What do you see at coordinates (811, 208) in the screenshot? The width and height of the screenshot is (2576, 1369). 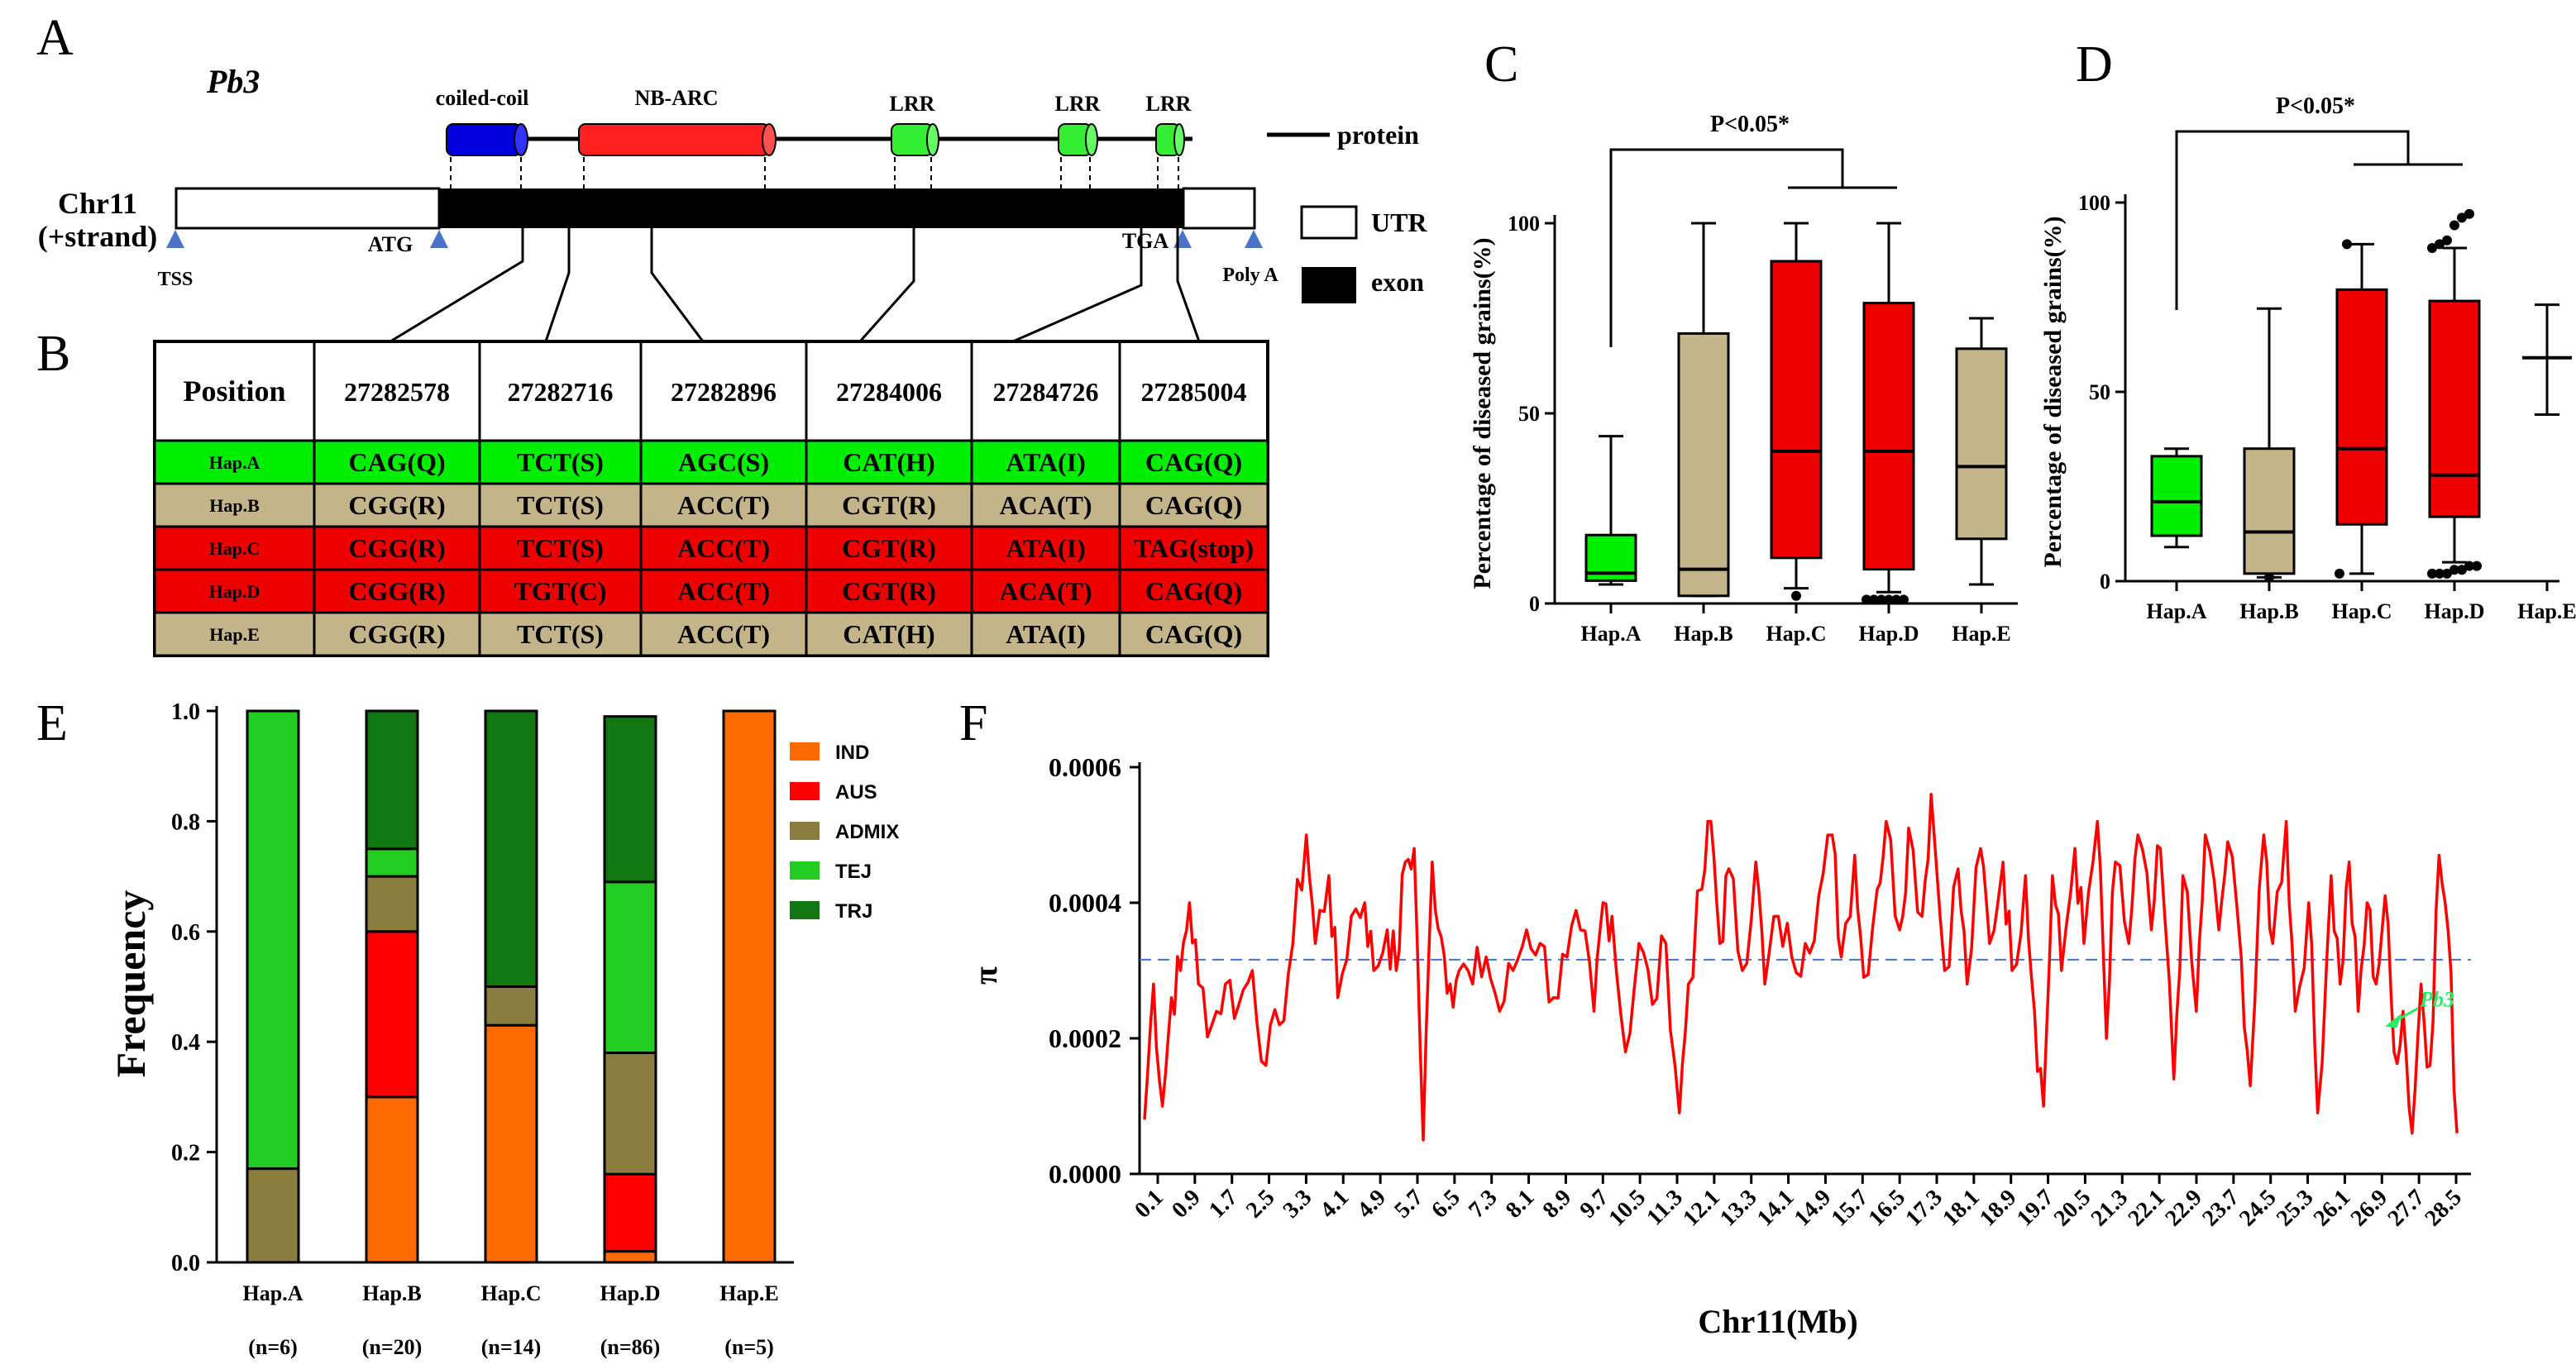 I see `exon-block` at bounding box center [811, 208].